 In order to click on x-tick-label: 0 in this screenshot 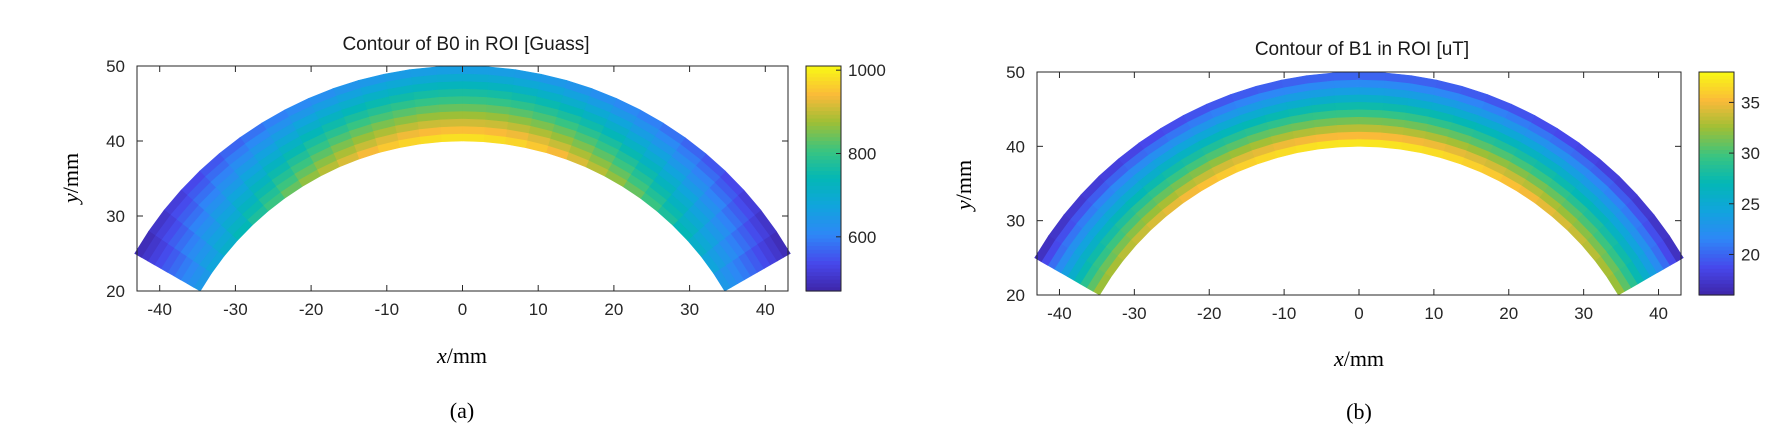, I will do `click(1358, 313)`.